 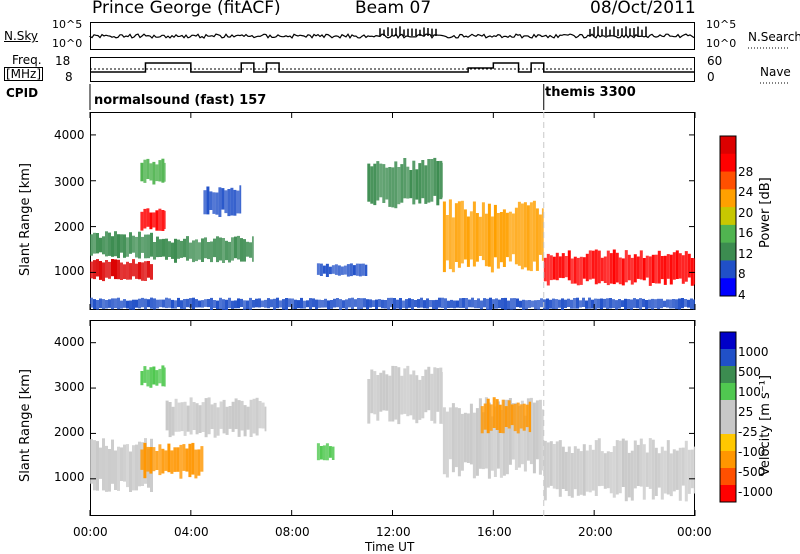 What do you see at coordinates (715, 61) in the screenshot?
I see `nave-tick-top: 60` at bounding box center [715, 61].